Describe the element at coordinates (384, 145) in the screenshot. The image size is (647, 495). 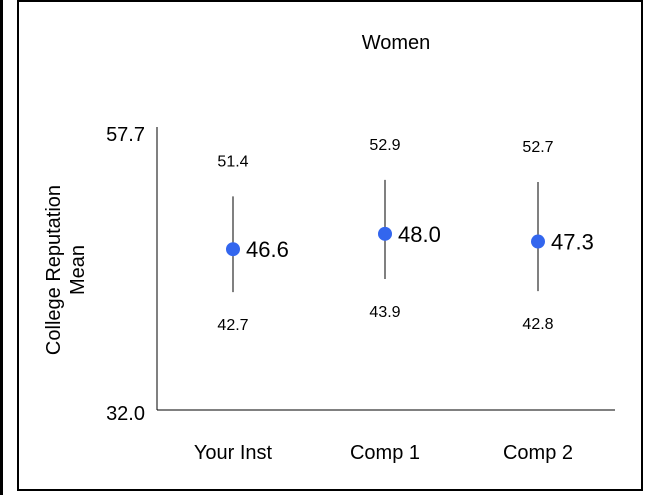
I see `upper-label-2: 52.9` at that location.